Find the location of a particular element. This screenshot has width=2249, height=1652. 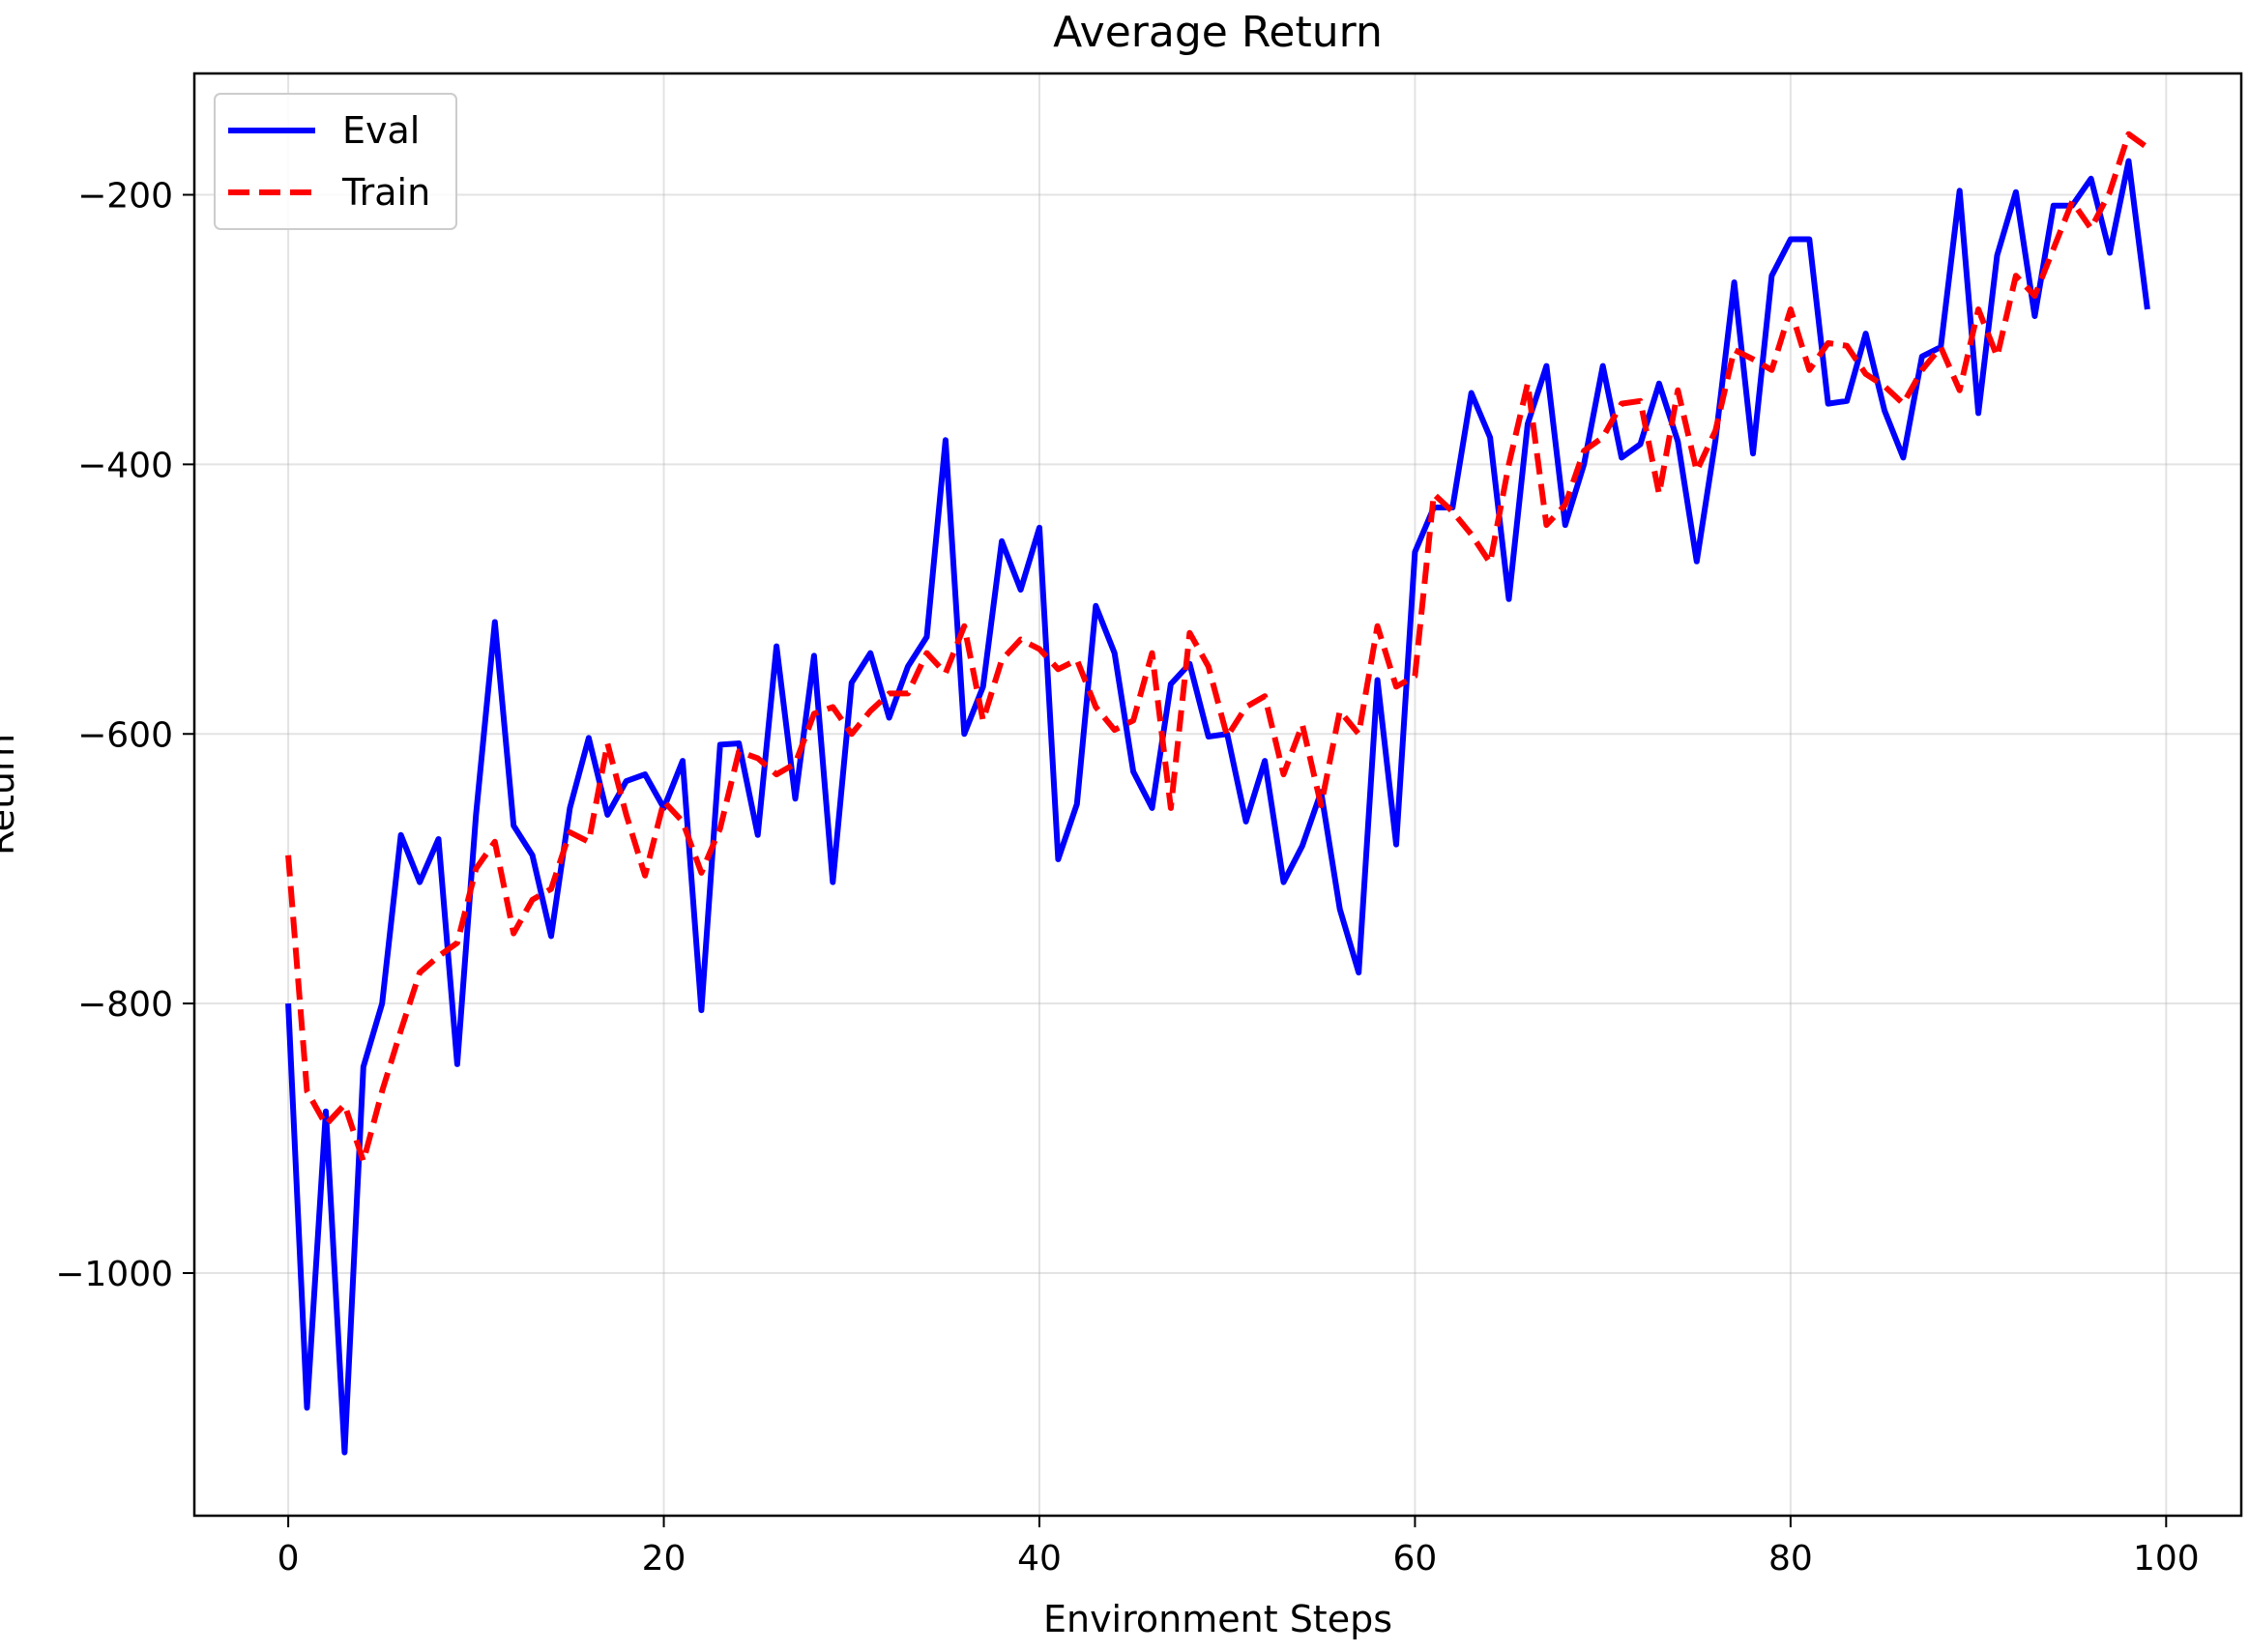

legend-label-eval: Eval is located at coordinates (381, 130).